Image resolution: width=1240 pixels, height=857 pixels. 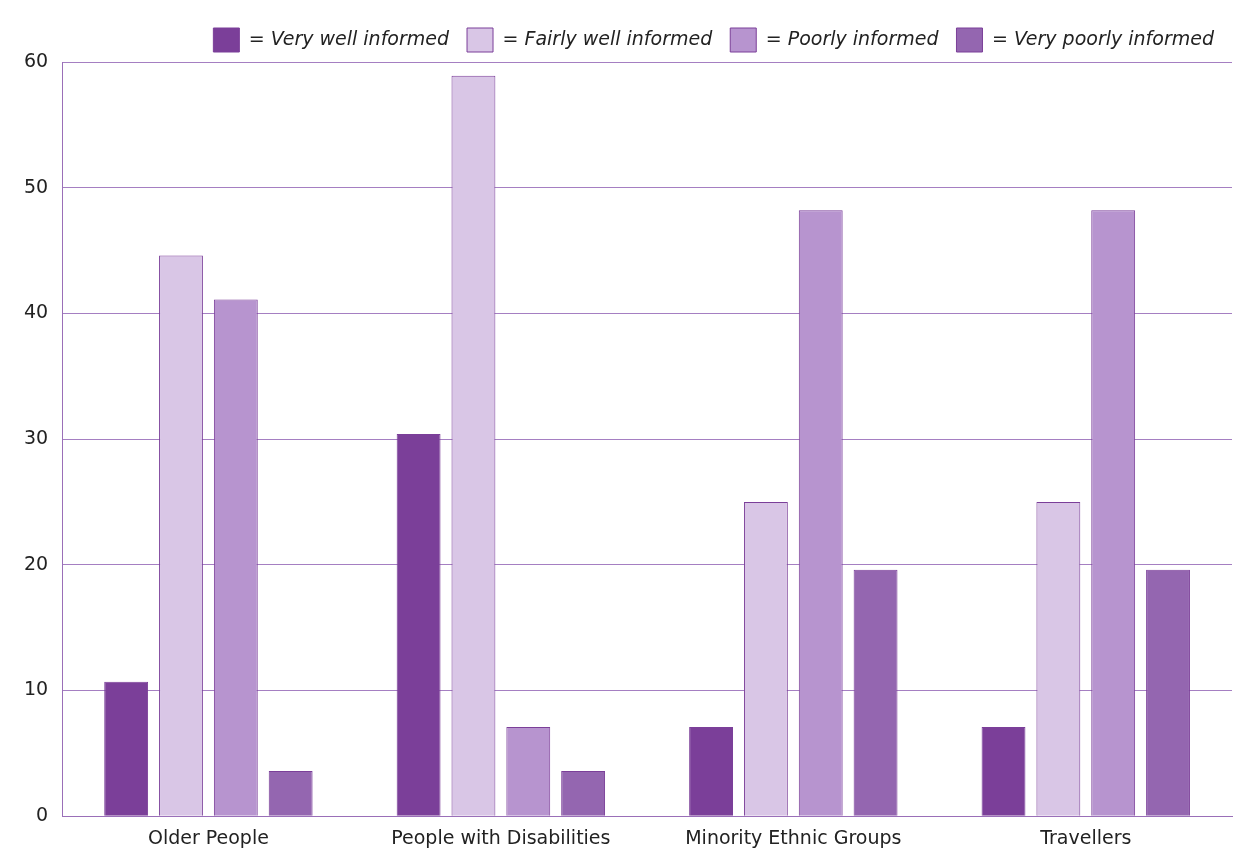 I want to click on legend-label: = Very well informed, so click(x=349, y=37).